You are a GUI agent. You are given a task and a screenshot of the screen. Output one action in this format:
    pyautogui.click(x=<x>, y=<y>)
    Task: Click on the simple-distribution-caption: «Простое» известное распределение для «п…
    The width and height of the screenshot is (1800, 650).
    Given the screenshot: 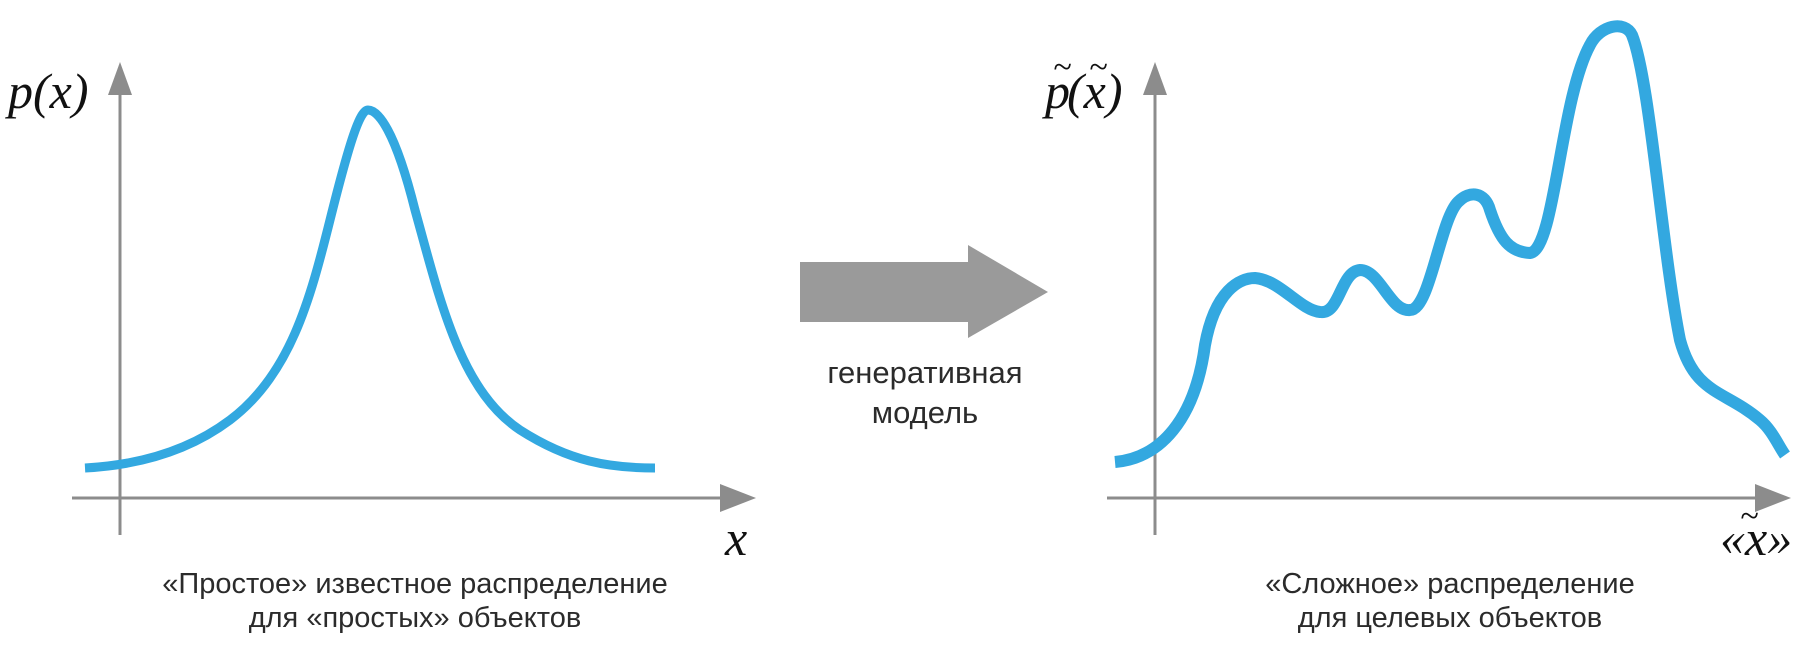 What is the action you would take?
    pyautogui.click(x=415, y=601)
    